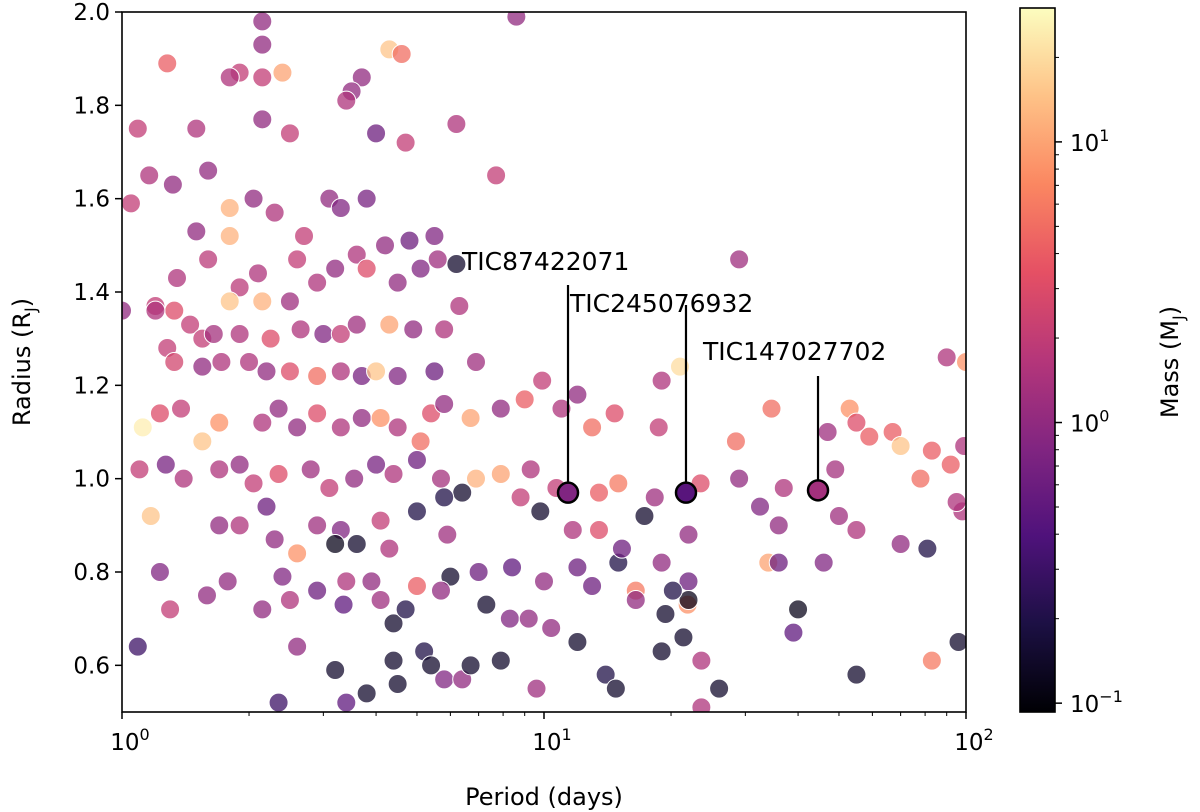 The height and width of the screenshot is (812, 1200). What do you see at coordinates (91, 386) in the screenshot?
I see `y-tick-label: 1.2` at bounding box center [91, 386].